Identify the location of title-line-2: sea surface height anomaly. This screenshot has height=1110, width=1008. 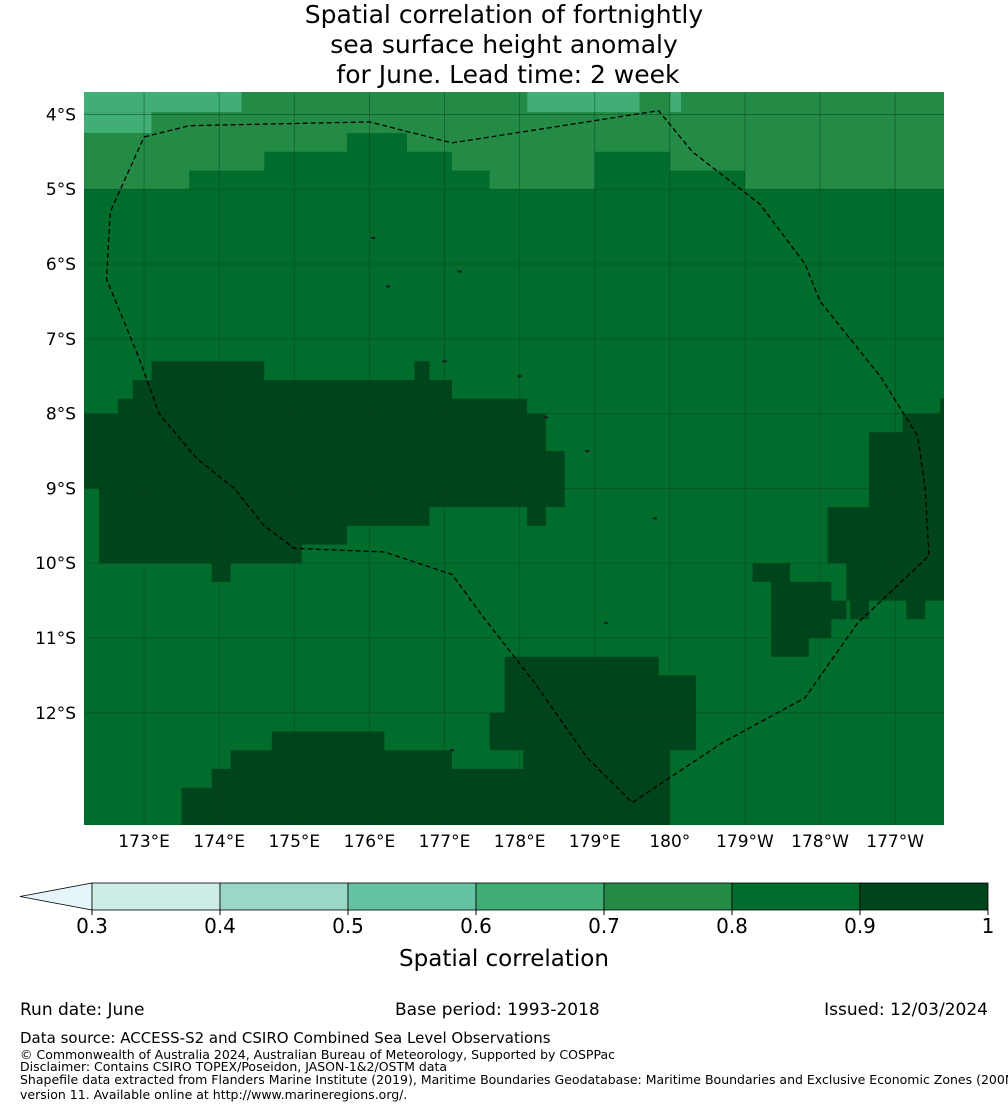
(504, 44).